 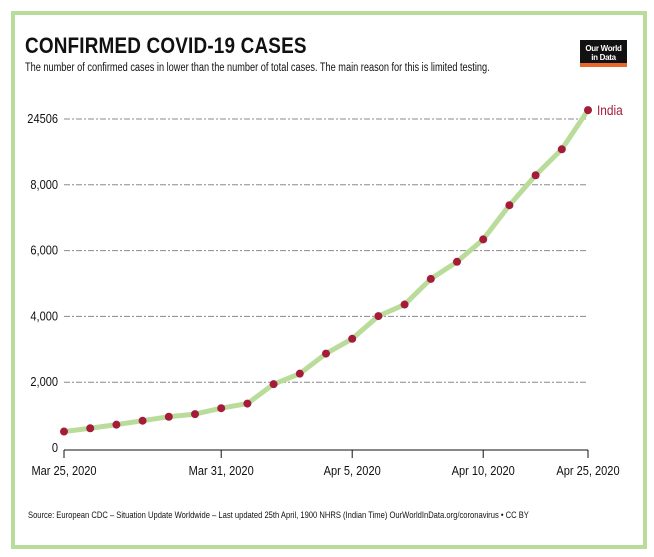 What do you see at coordinates (166, 45) in the screenshot?
I see `chart-title: CONFIRMED COVID-19 CASES` at bounding box center [166, 45].